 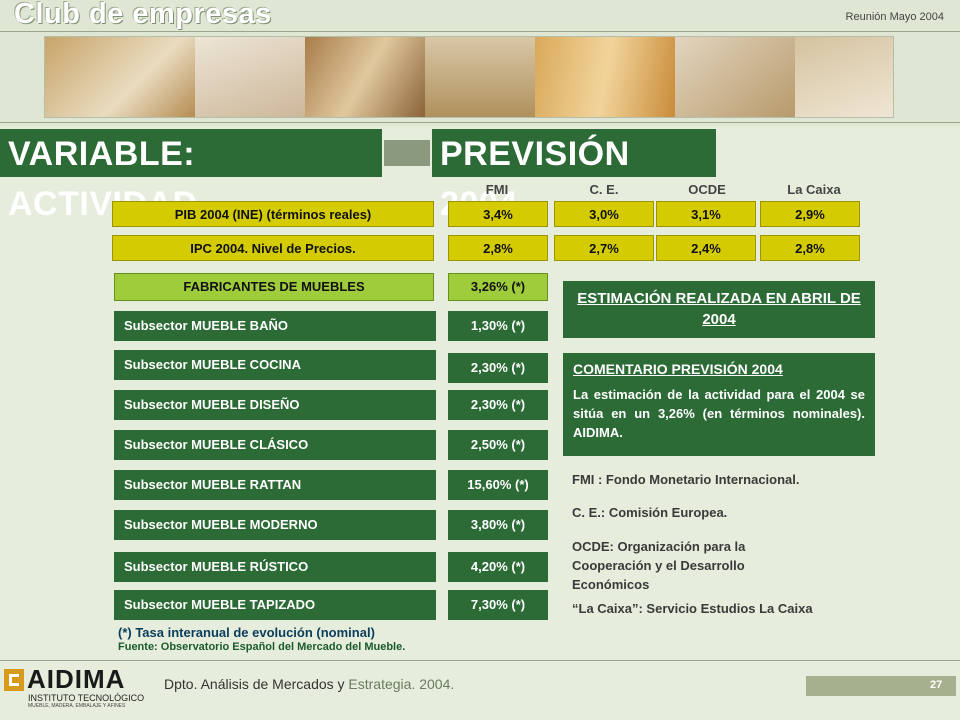 I want to click on aidima-mark-icon, so click(x=14, y=679).